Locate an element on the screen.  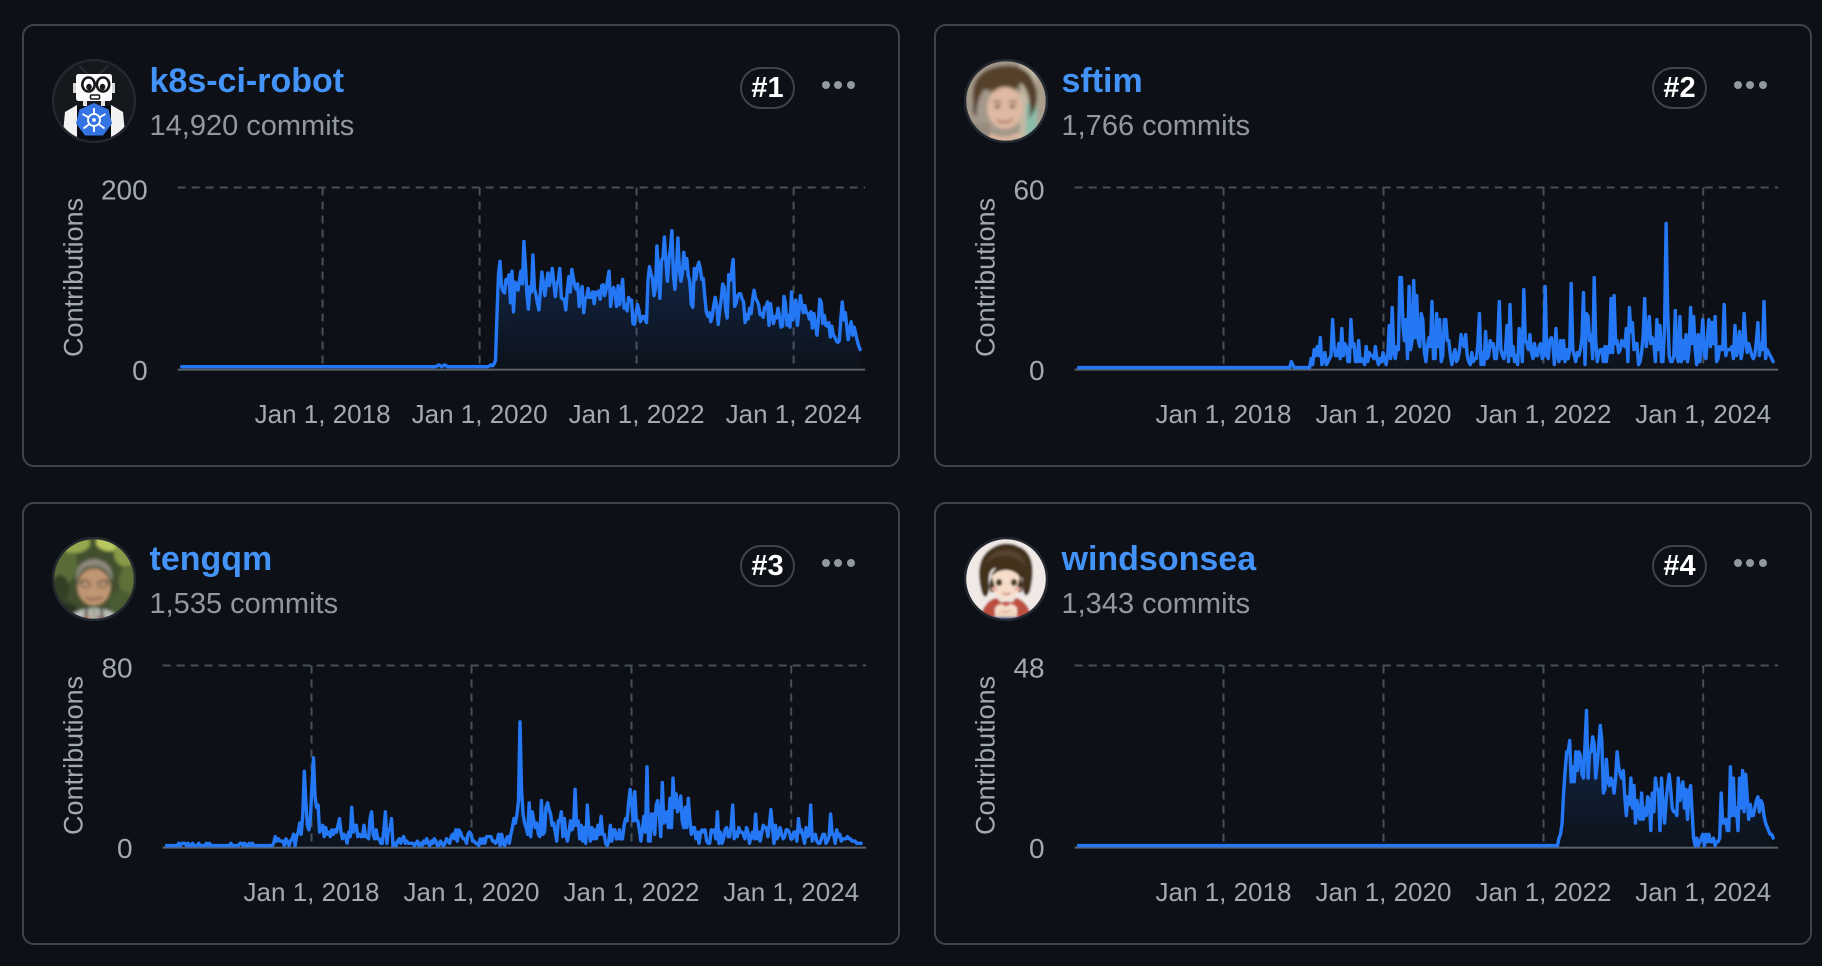
svg-text: 80 is located at coordinates (116, 668).